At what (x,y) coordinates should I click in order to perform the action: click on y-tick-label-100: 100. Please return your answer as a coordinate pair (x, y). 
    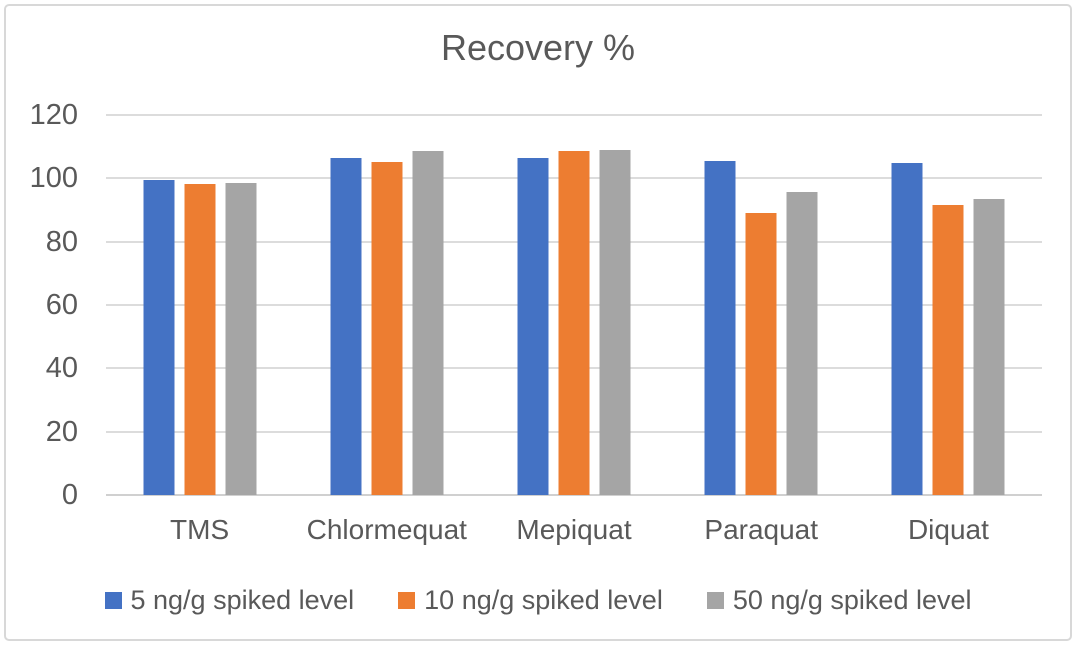
    Looking at the image, I should click on (53, 178).